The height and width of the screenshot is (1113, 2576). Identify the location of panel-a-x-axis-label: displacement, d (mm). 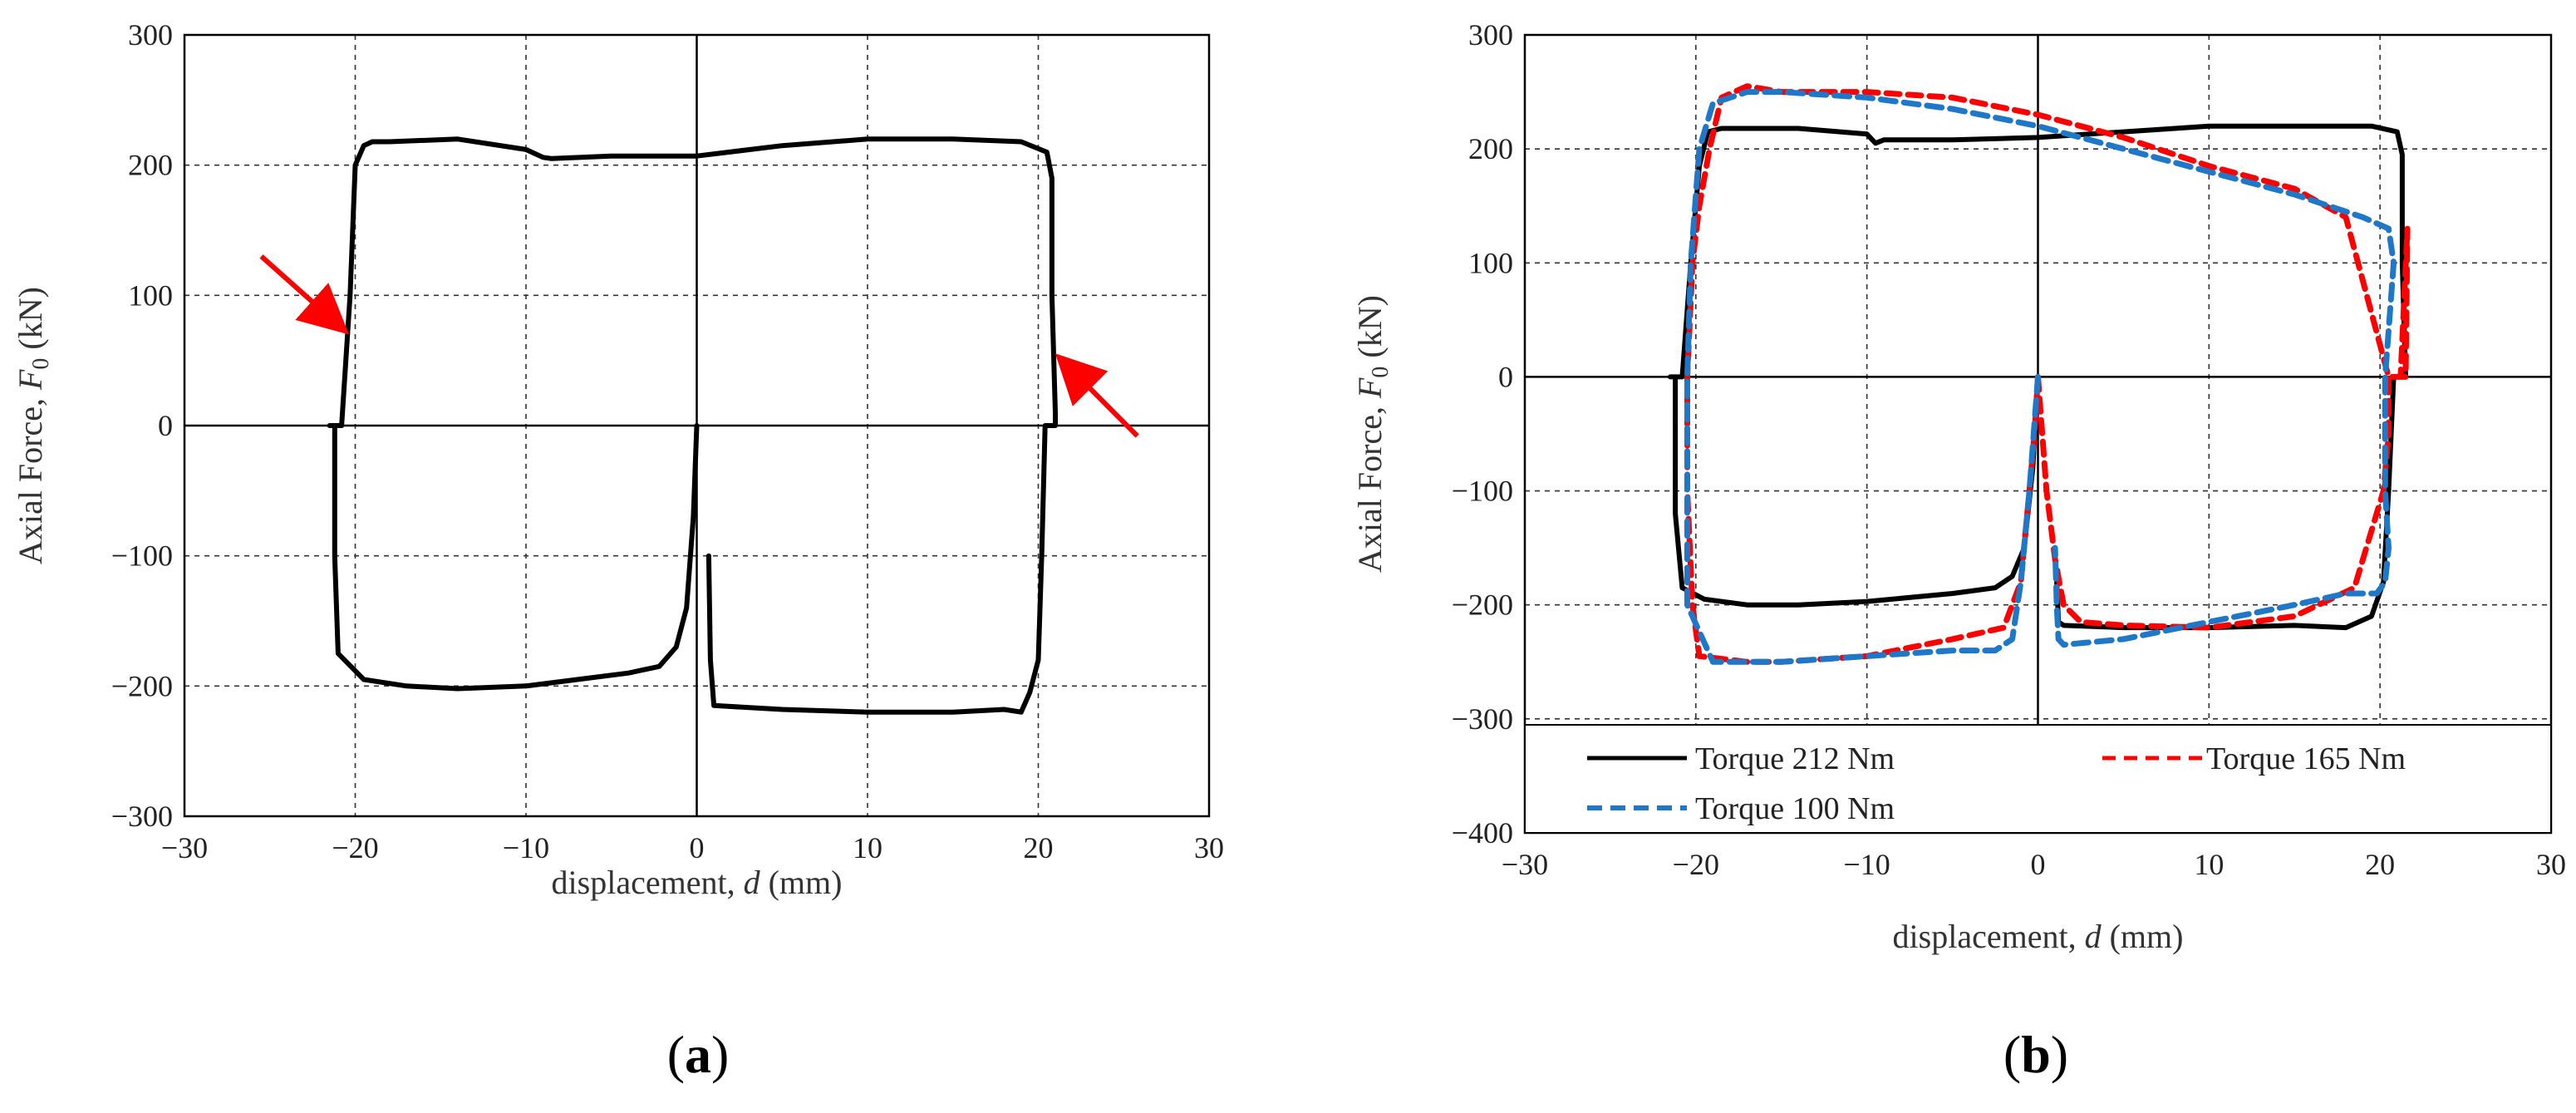
(697, 883).